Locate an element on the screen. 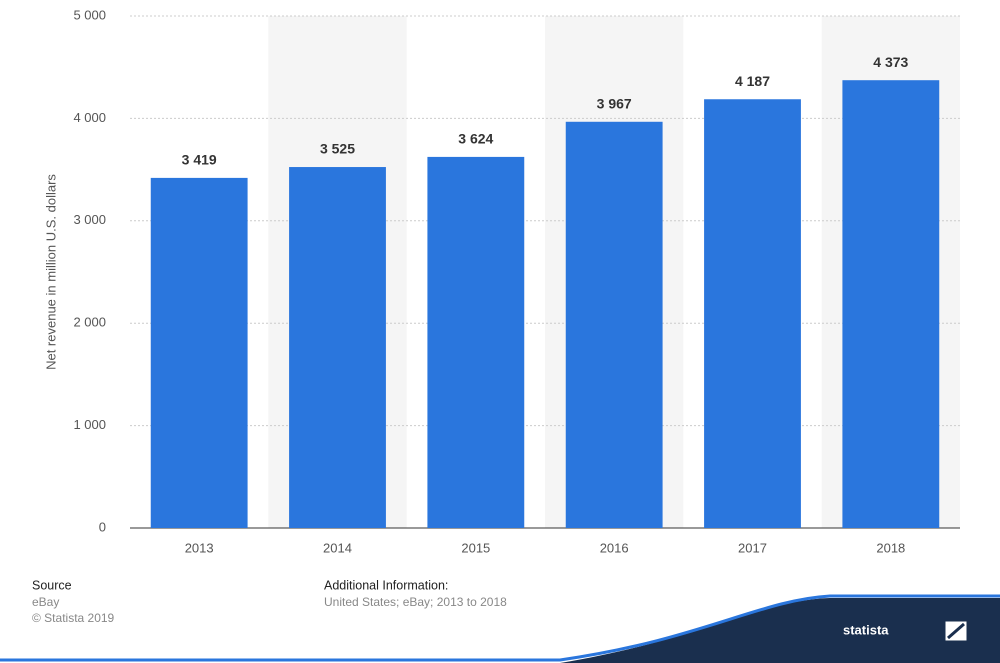 Image resolution: width=1000 pixels, height=663 pixels. brand-curve is located at coordinates (500, 628).